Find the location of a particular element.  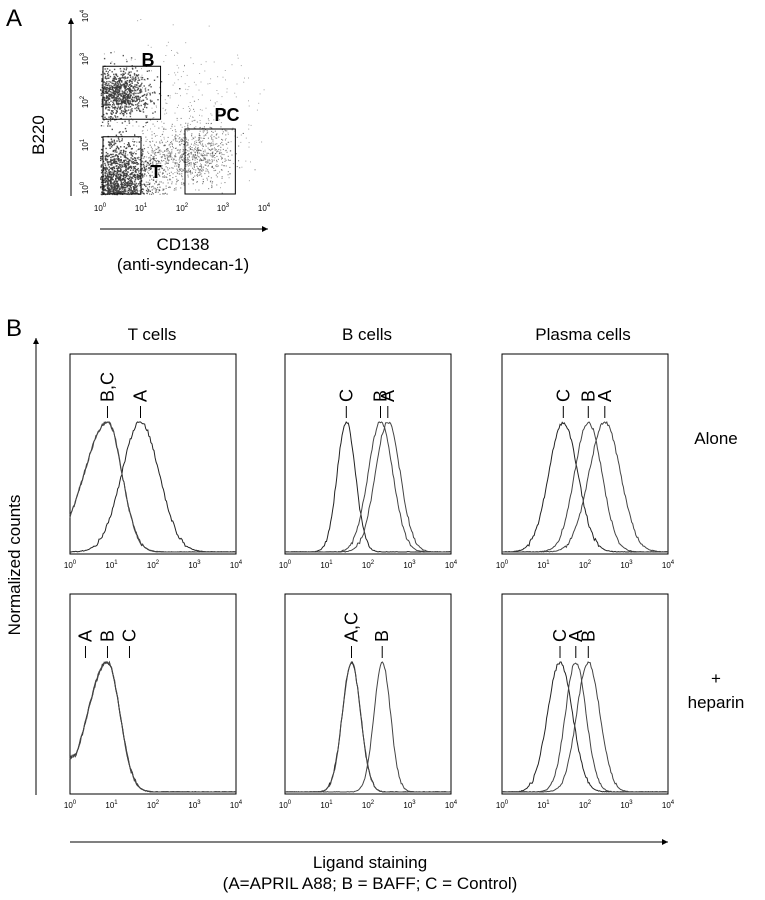

panel-a-label: A is located at coordinates (14, 18).